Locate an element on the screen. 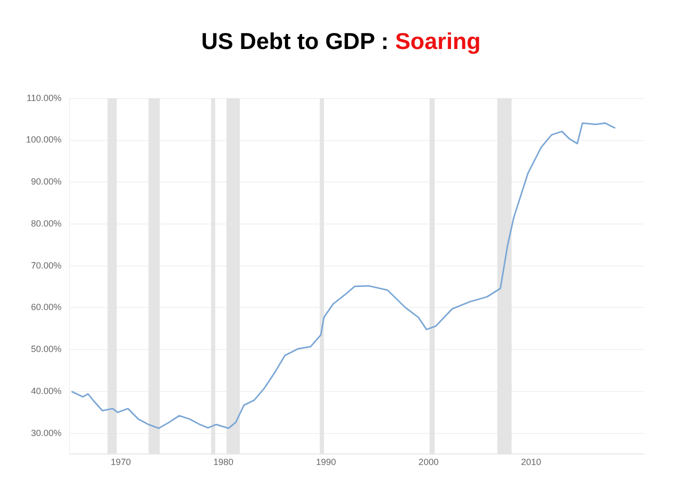 The image size is (682, 495). chart-subtitle: Soaring is located at coordinates (438, 41).